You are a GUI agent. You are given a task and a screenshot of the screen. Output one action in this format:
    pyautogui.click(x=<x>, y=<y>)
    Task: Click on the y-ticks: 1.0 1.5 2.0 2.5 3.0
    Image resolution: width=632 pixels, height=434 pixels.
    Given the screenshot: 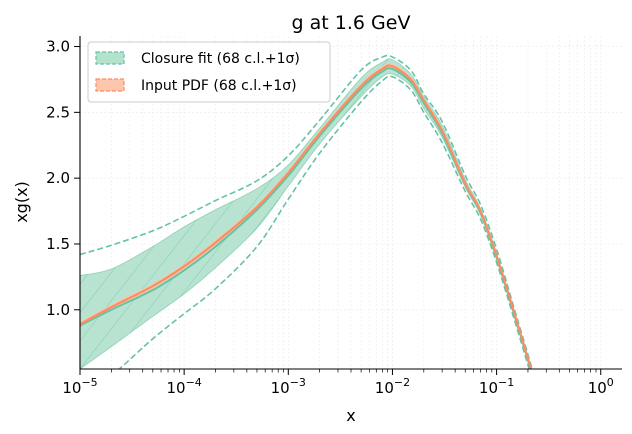 What is the action you would take?
    pyautogui.click(x=63, y=178)
    